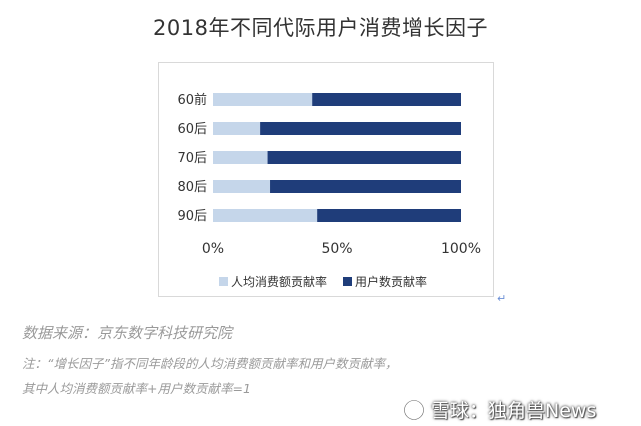 This screenshot has height=426, width=641. I want to click on category-label: 60前, so click(192, 100).